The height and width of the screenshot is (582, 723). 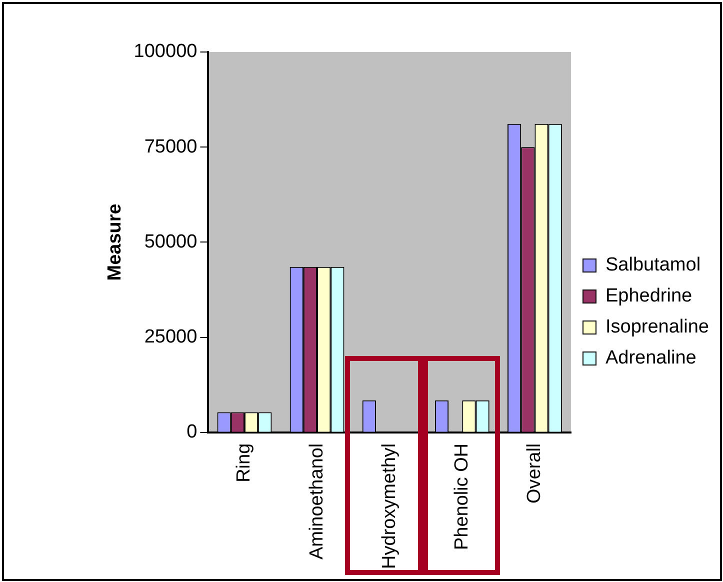 I want to click on legend-label: Isoprenaline, so click(x=657, y=327).